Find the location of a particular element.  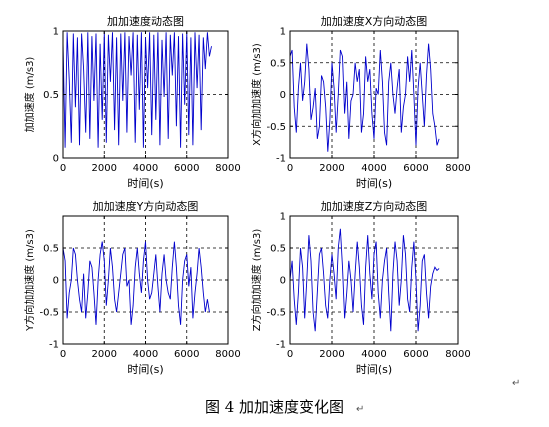

chart-3-y-tick-label: 0 is located at coordinates (56, 281).